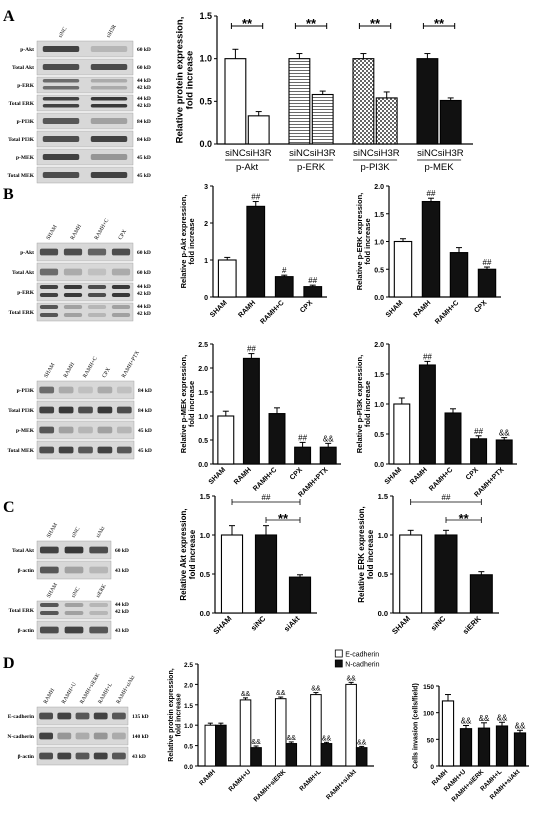 Image resolution: width=550 pixels, height=816 pixels. What do you see at coordinates (144, 122) in the screenshot?
I see `blot-kd-label: 84 kD` at bounding box center [144, 122].